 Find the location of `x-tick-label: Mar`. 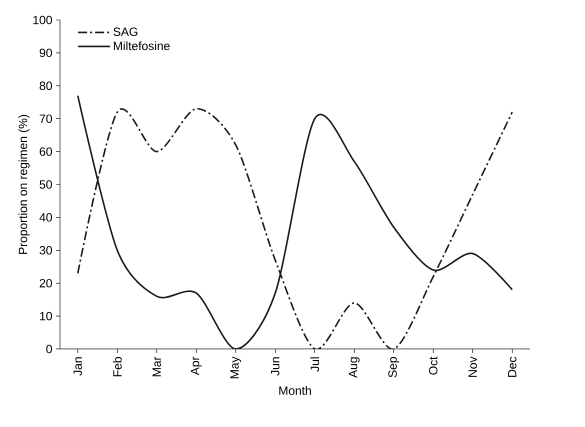

x-tick-label: Mar is located at coordinates (156, 366).